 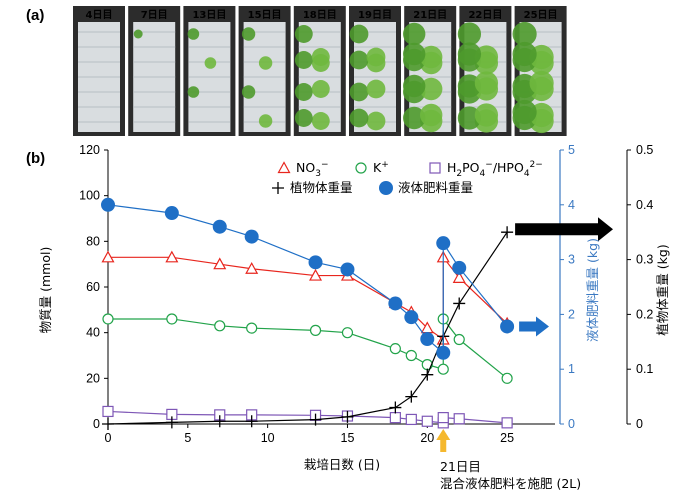 I want to click on blue-right-arrow, so click(x=534, y=326).